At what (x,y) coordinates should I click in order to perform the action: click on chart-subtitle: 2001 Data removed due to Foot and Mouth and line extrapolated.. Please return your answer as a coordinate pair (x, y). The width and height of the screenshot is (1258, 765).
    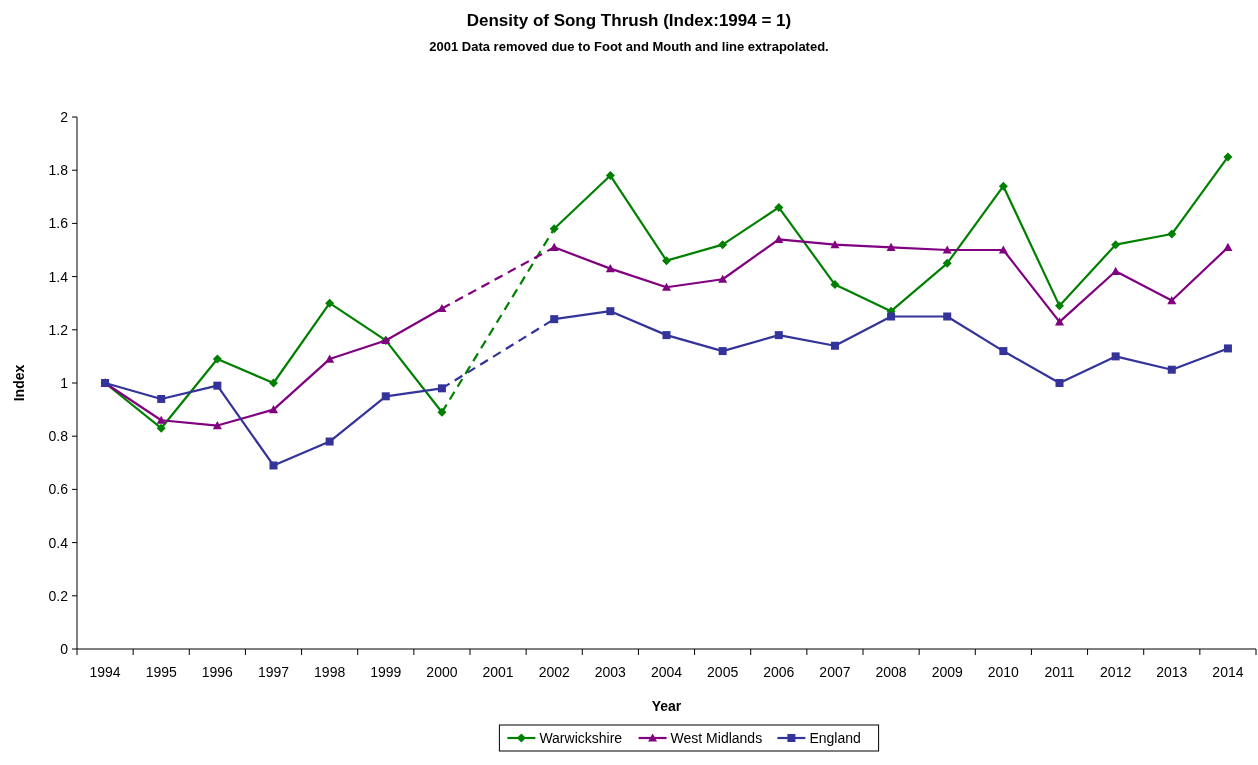
    Looking at the image, I should click on (629, 46).